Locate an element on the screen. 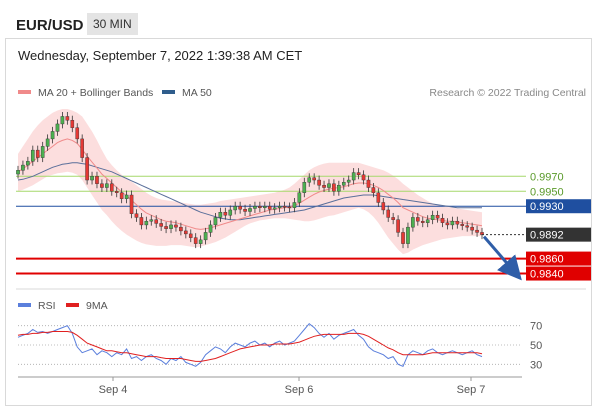  rsi-tick-label: 30 is located at coordinates (536, 365).